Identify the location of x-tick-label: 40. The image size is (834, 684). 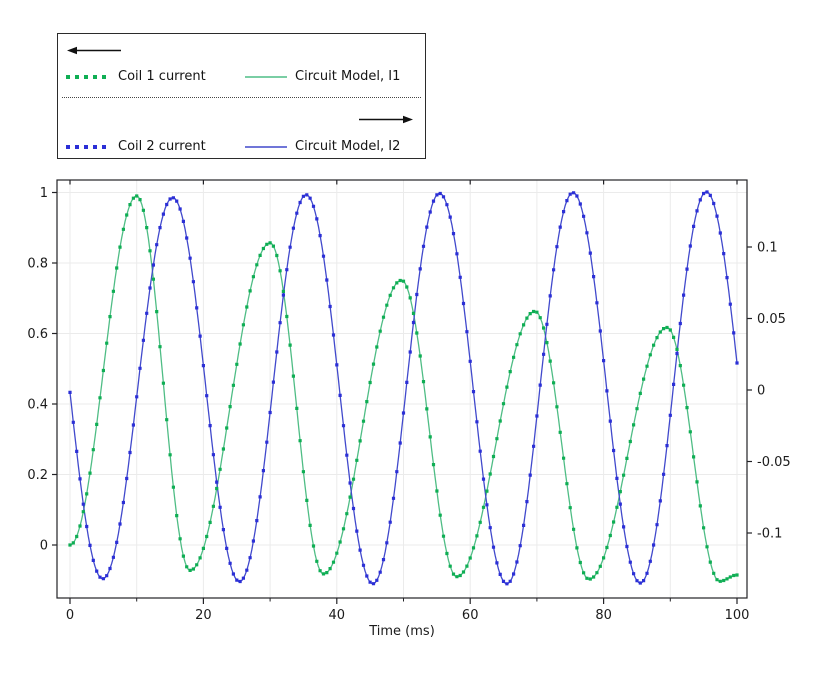
(337, 615).